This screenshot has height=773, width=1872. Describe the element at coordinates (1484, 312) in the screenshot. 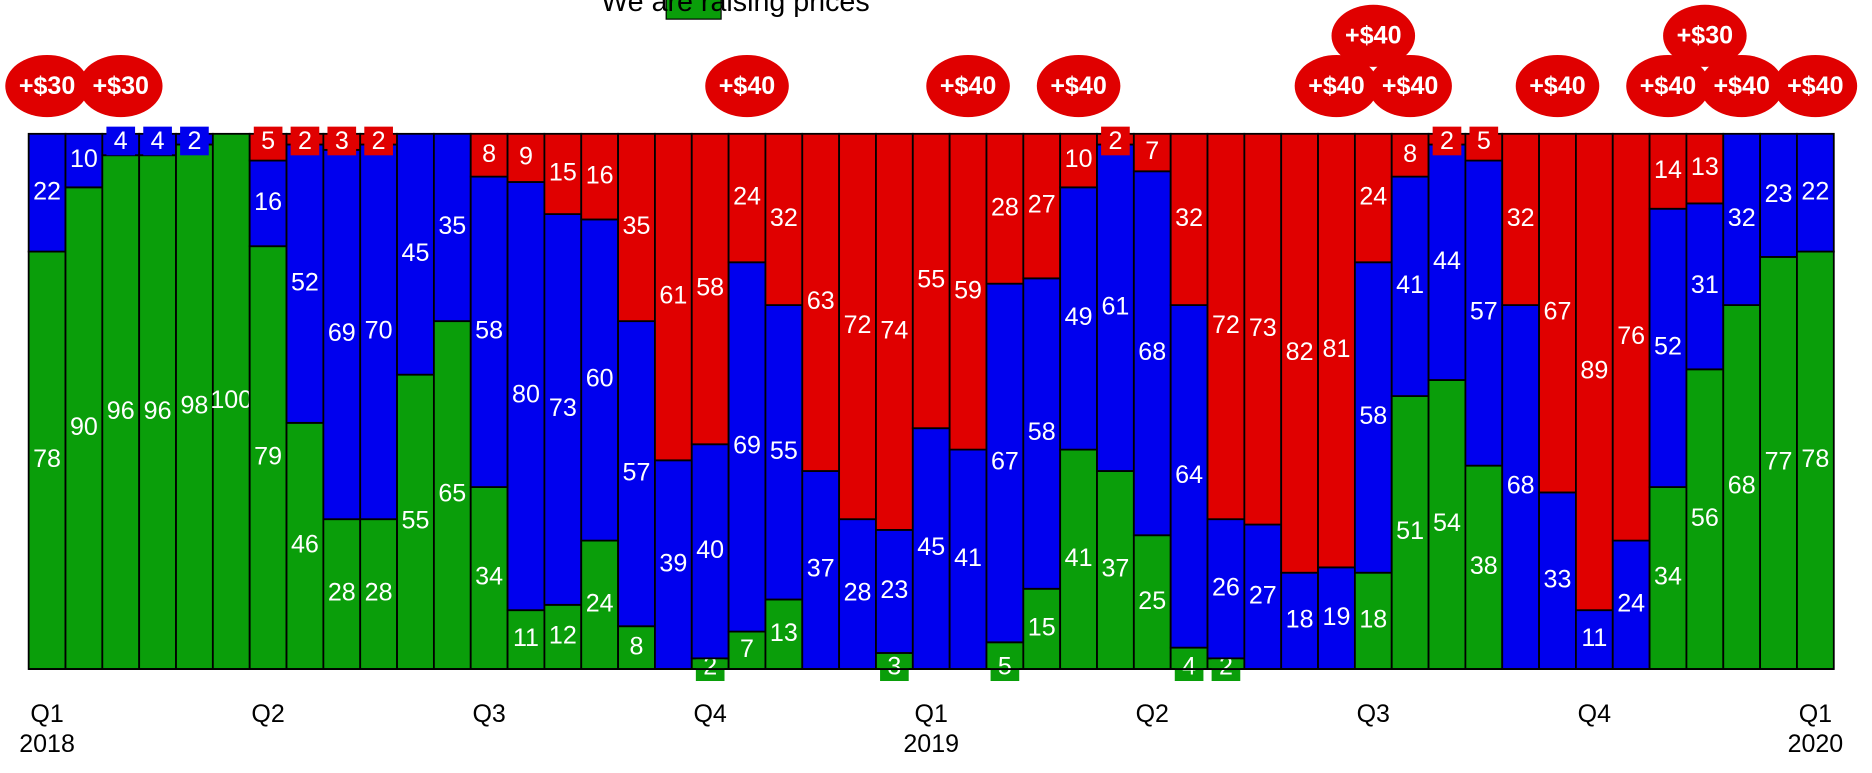

I see `value-label: 57` at that location.